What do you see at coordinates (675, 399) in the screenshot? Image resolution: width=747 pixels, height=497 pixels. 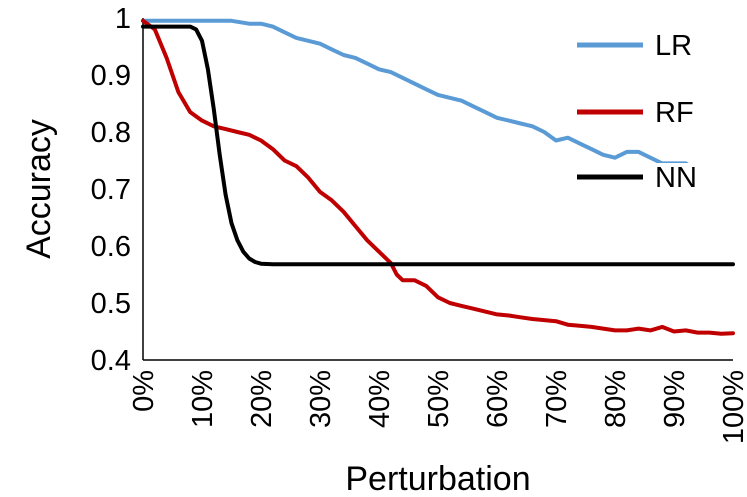 I see `x-tick-label: 90%` at bounding box center [675, 399].